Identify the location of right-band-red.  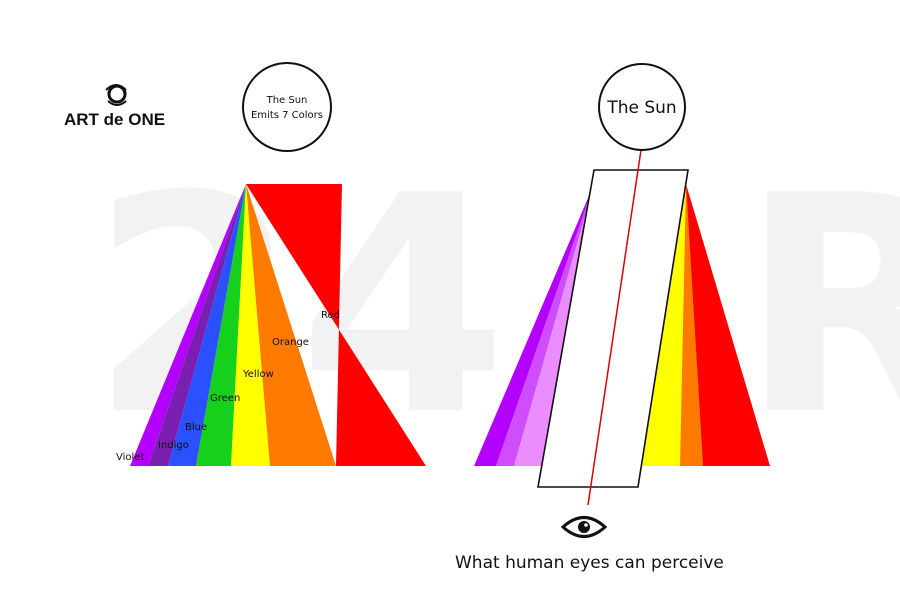
(728, 325).